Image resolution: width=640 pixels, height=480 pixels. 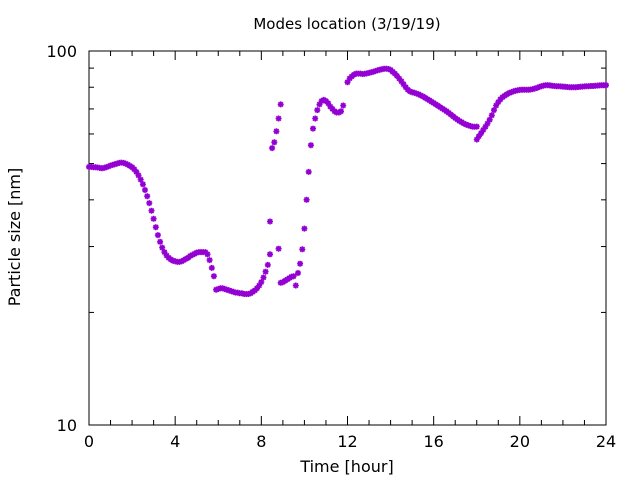 What do you see at coordinates (347, 441) in the screenshot?
I see `x-tick-label: 12` at bounding box center [347, 441].